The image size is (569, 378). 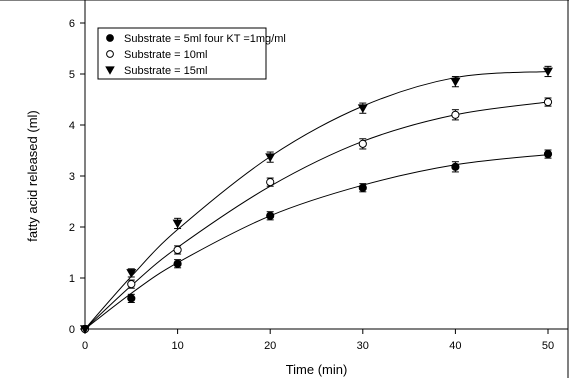 I want to click on y-tick-label: 5, so click(x=72, y=75).